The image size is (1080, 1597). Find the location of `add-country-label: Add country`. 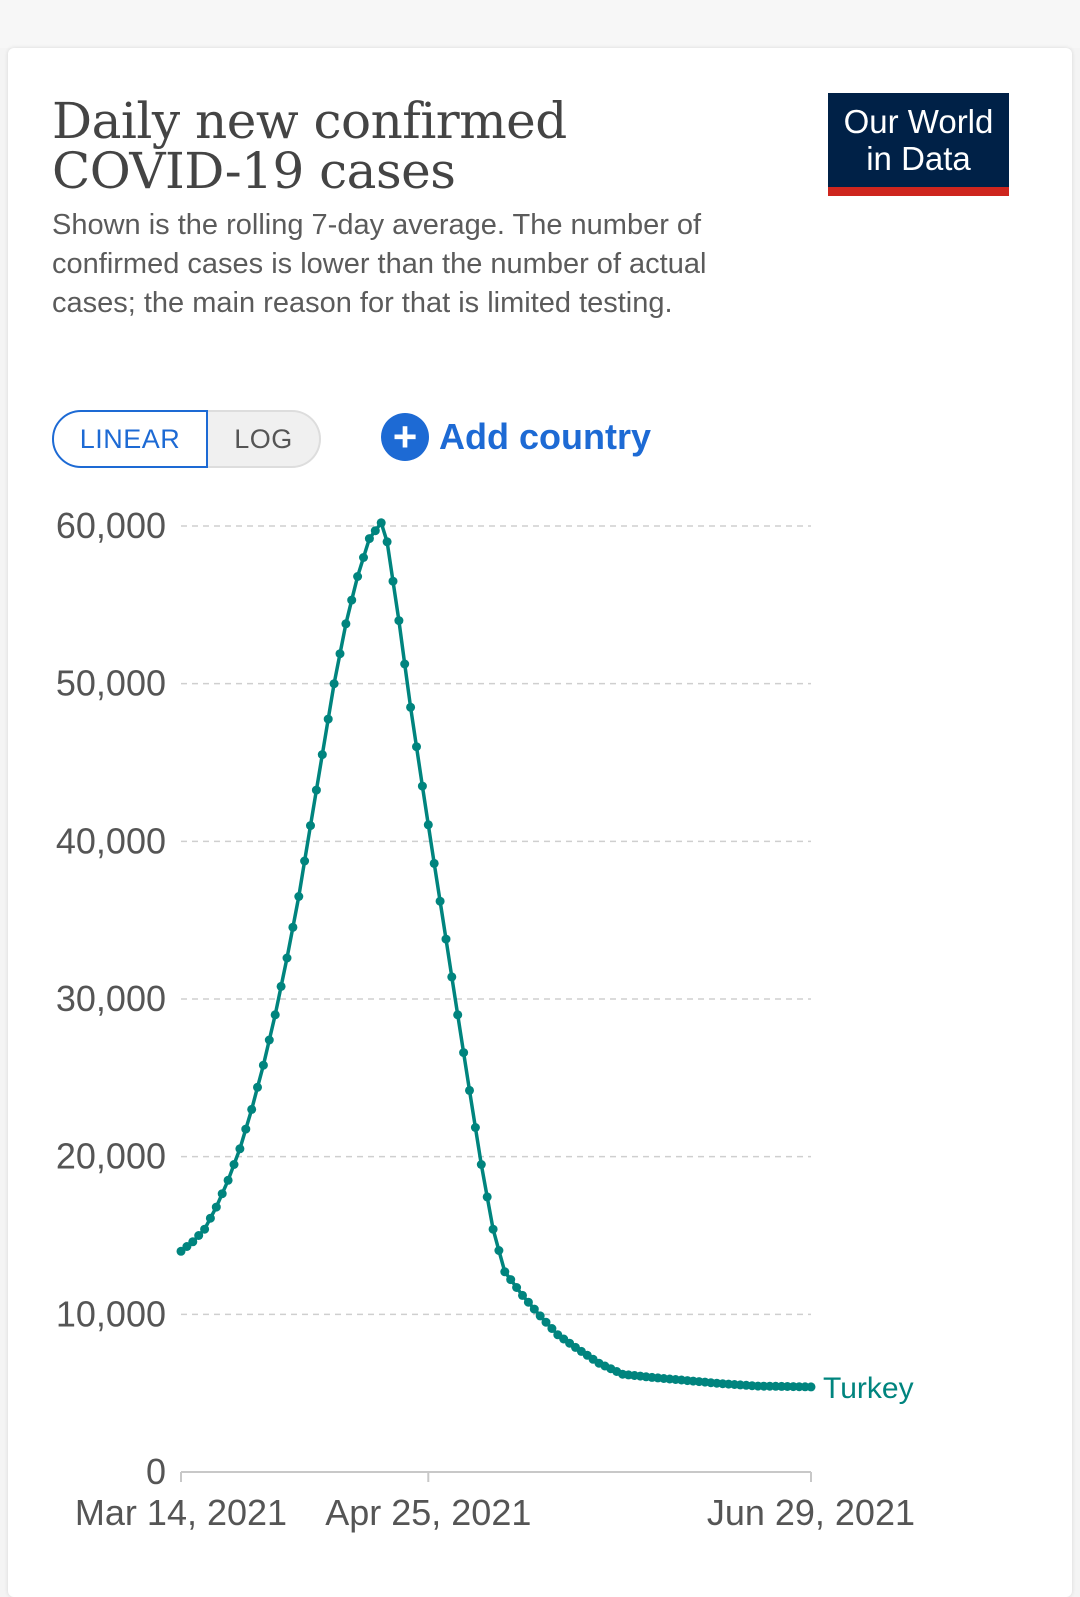

add-country-label: Add country is located at coordinates (545, 436).